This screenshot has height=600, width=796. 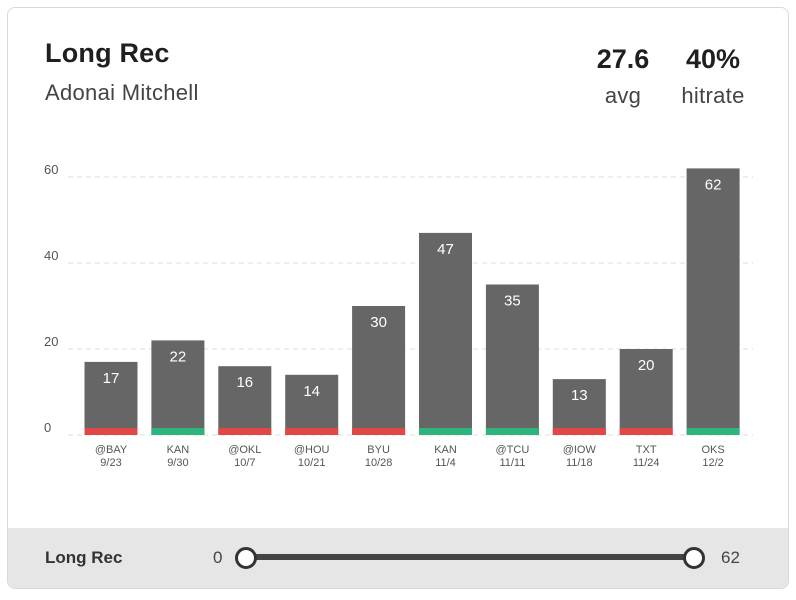 What do you see at coordinates (177, 463) in the screenshot?
I see `x-tick-date: 9/30` at bounding box center [177, 463].